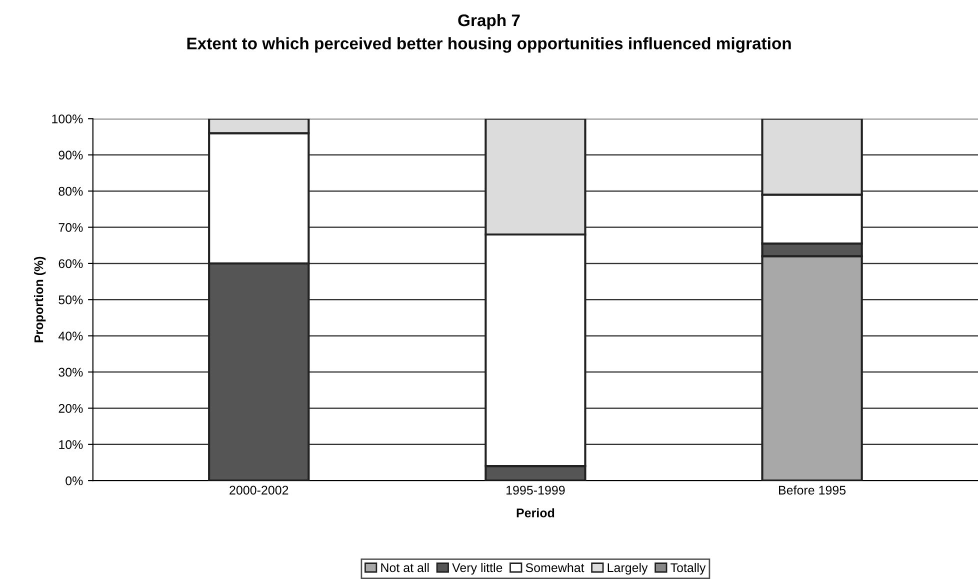 The width and height of the screenshot is (978, 579). Describe the element at coordinates (489, 22) in the screenshot. I see `chart-title: Graph 7` at that location.